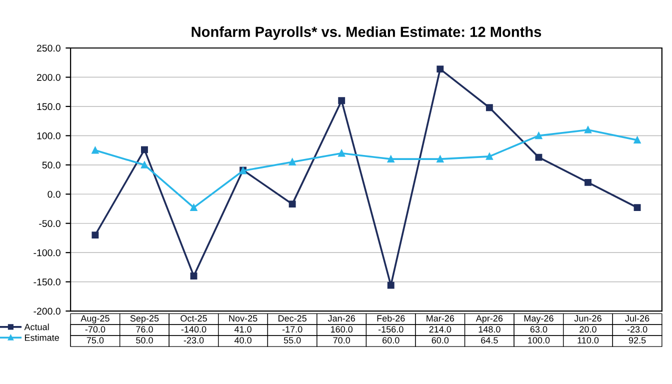 This screenshot has height=384, width=672. I want to click on y-tick-label: 250.0, so click(48, 48).